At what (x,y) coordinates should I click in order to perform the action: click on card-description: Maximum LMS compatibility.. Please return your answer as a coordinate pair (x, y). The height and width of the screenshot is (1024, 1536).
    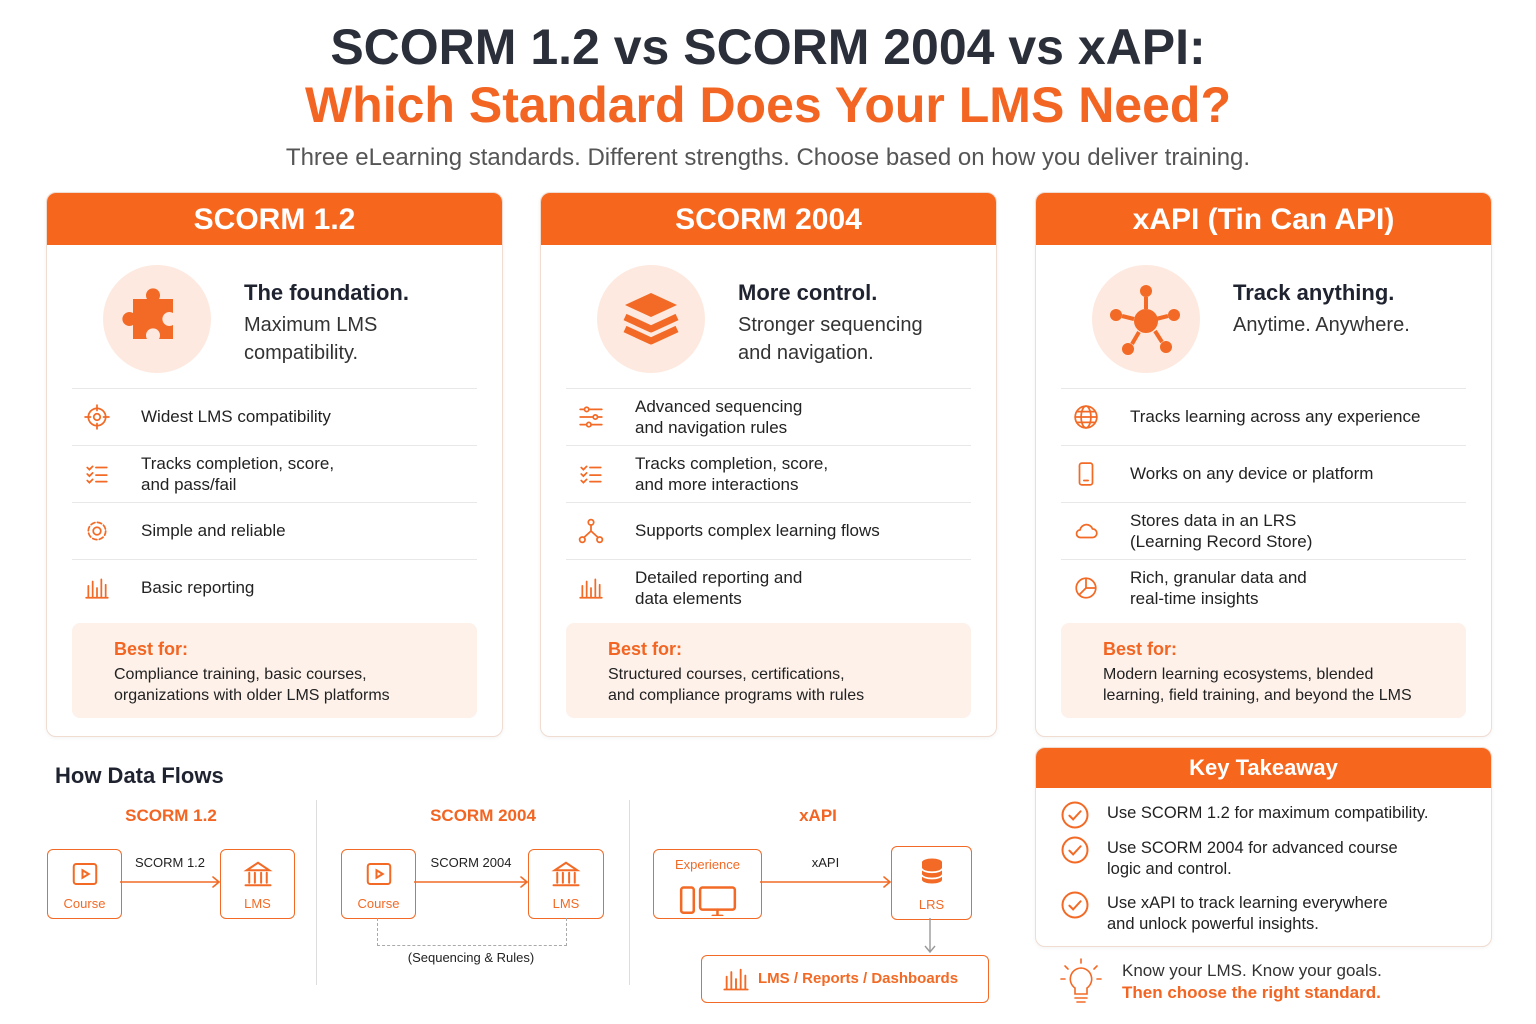
    Looking at the image, I should click on (311, 339).